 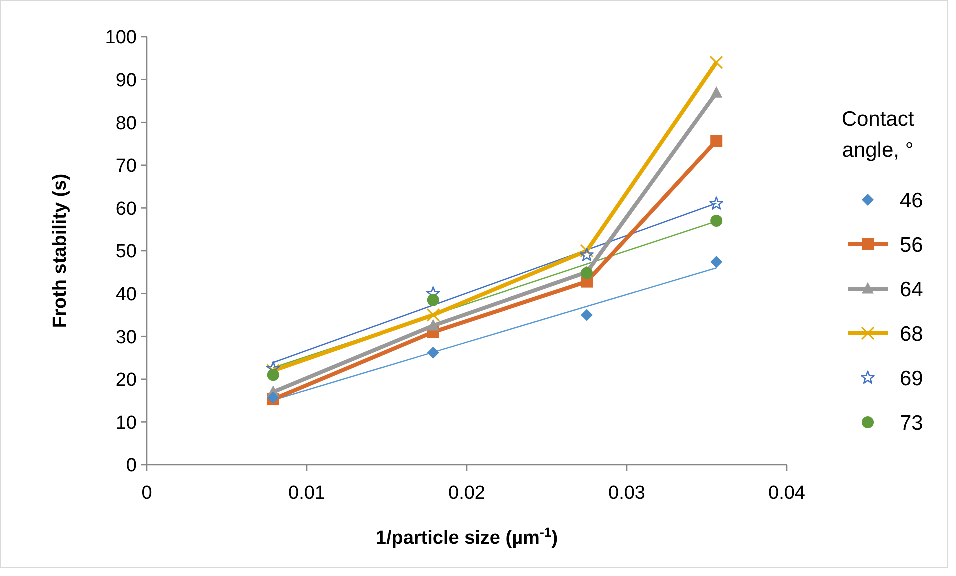 I want to click on y-tick-label: 60, so click(x=126, y=209).